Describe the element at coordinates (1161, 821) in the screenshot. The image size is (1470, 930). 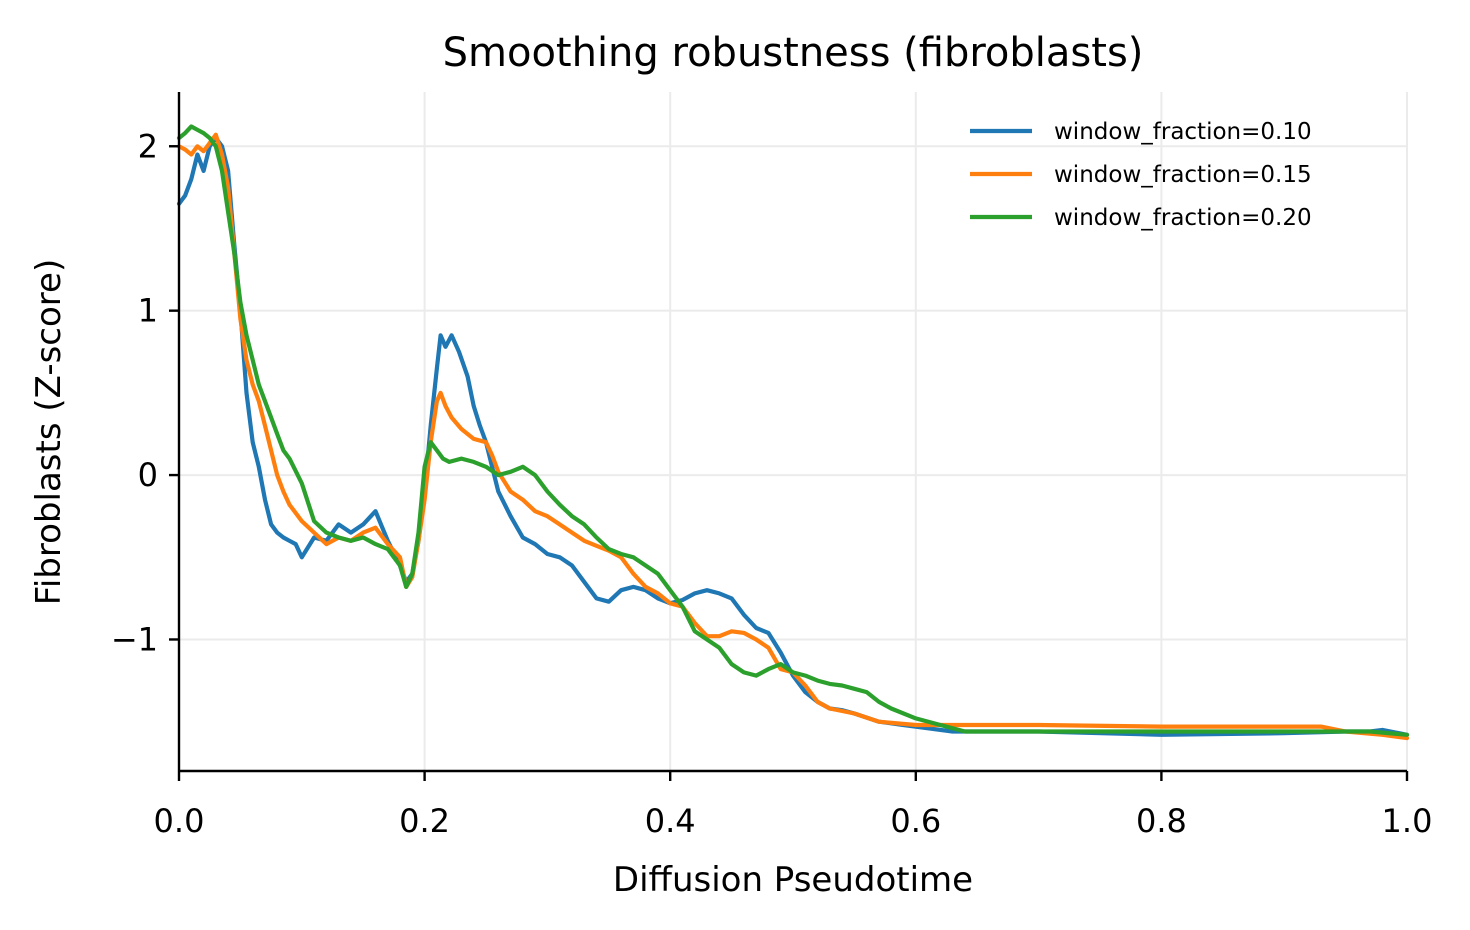
I see `x-tick-label: 0.8` at that location.